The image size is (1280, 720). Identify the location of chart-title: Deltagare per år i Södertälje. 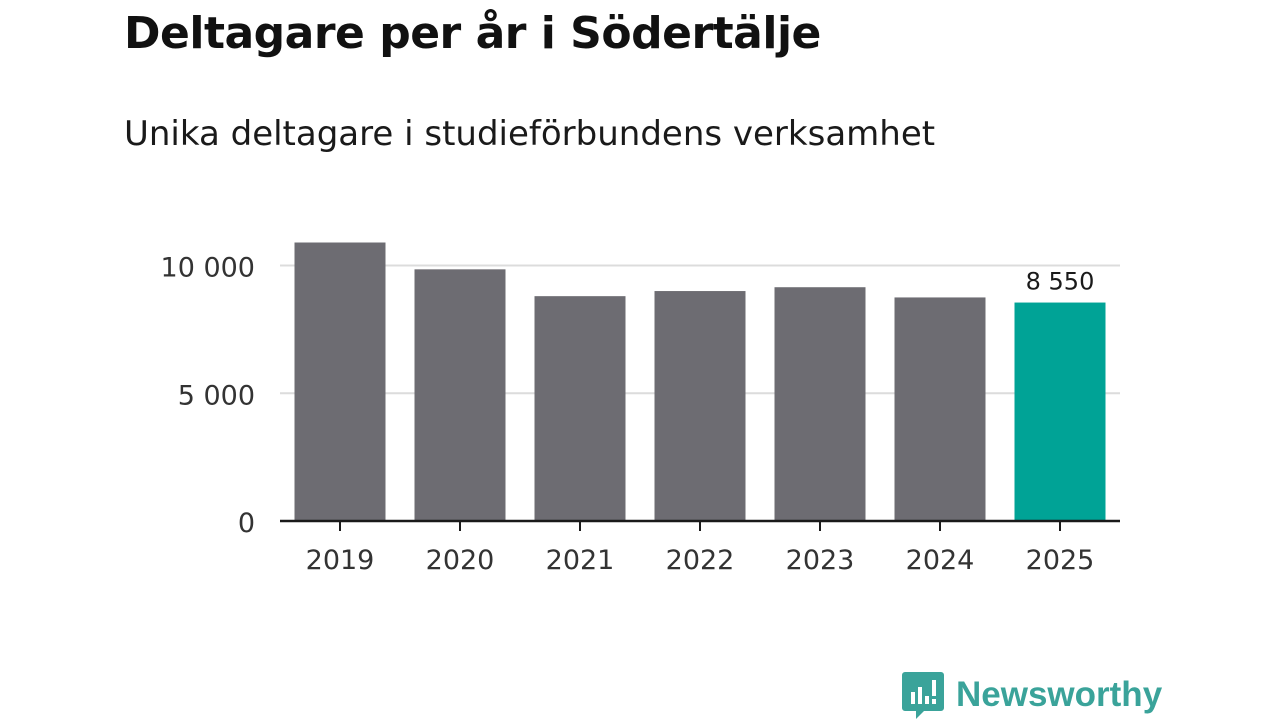
(472, 33).